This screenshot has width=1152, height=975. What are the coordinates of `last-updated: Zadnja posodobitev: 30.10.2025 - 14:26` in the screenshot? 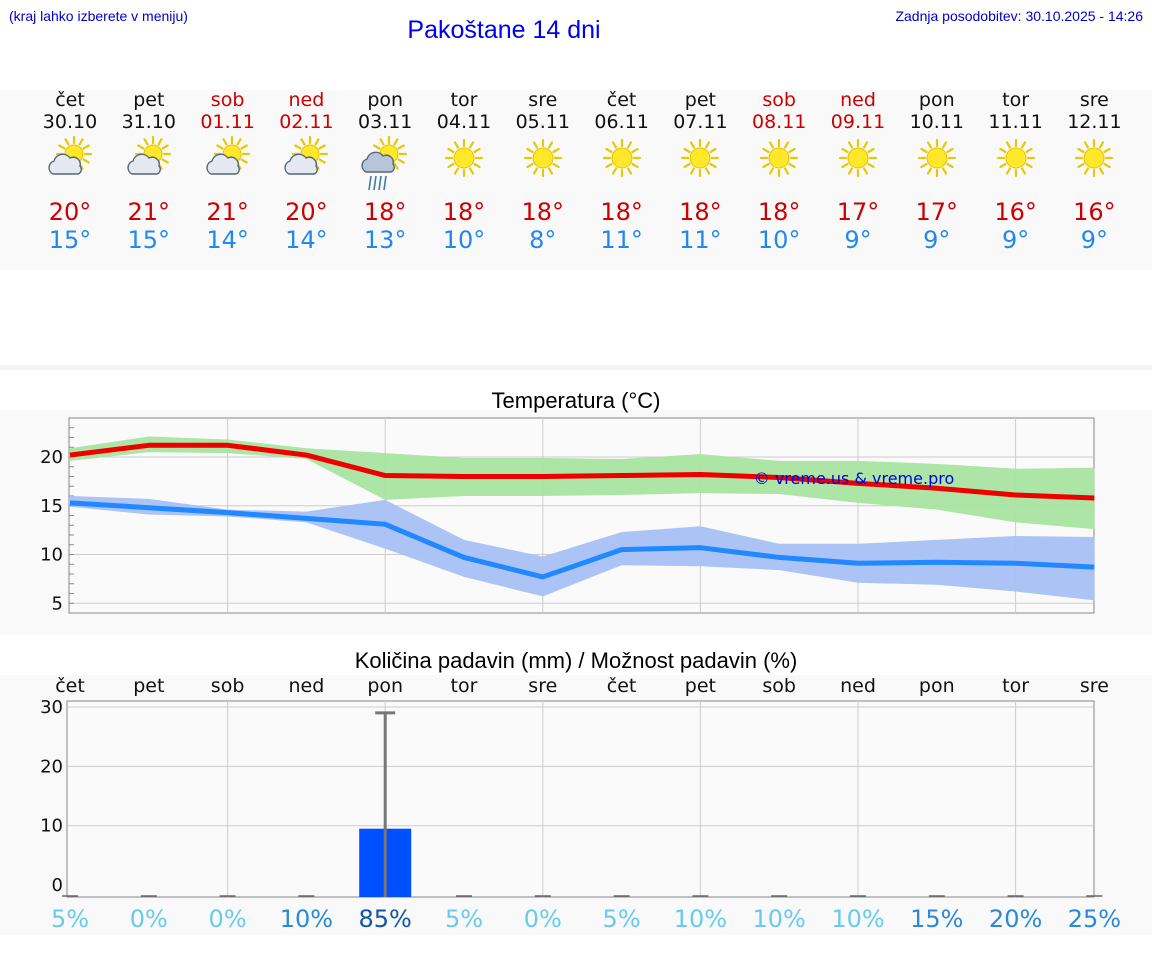 It's located at (1019, 16).